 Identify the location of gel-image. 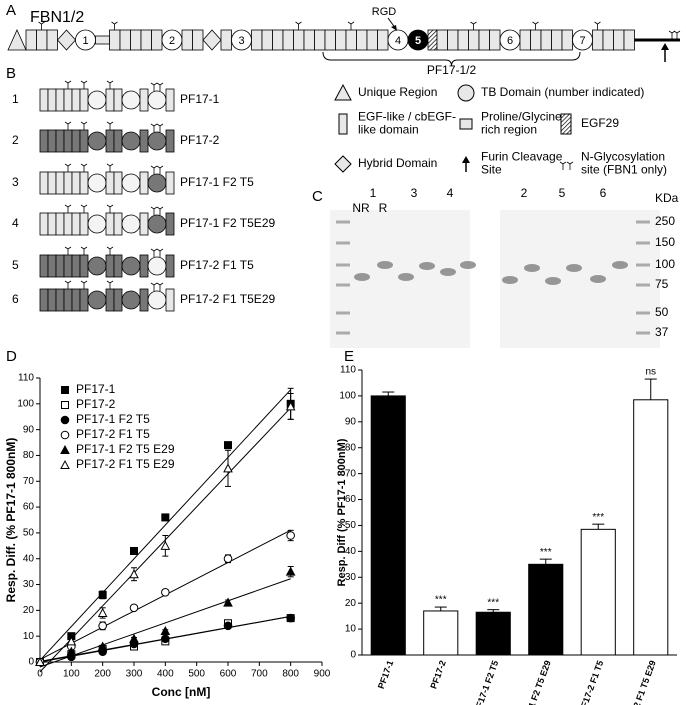
(580, 279).